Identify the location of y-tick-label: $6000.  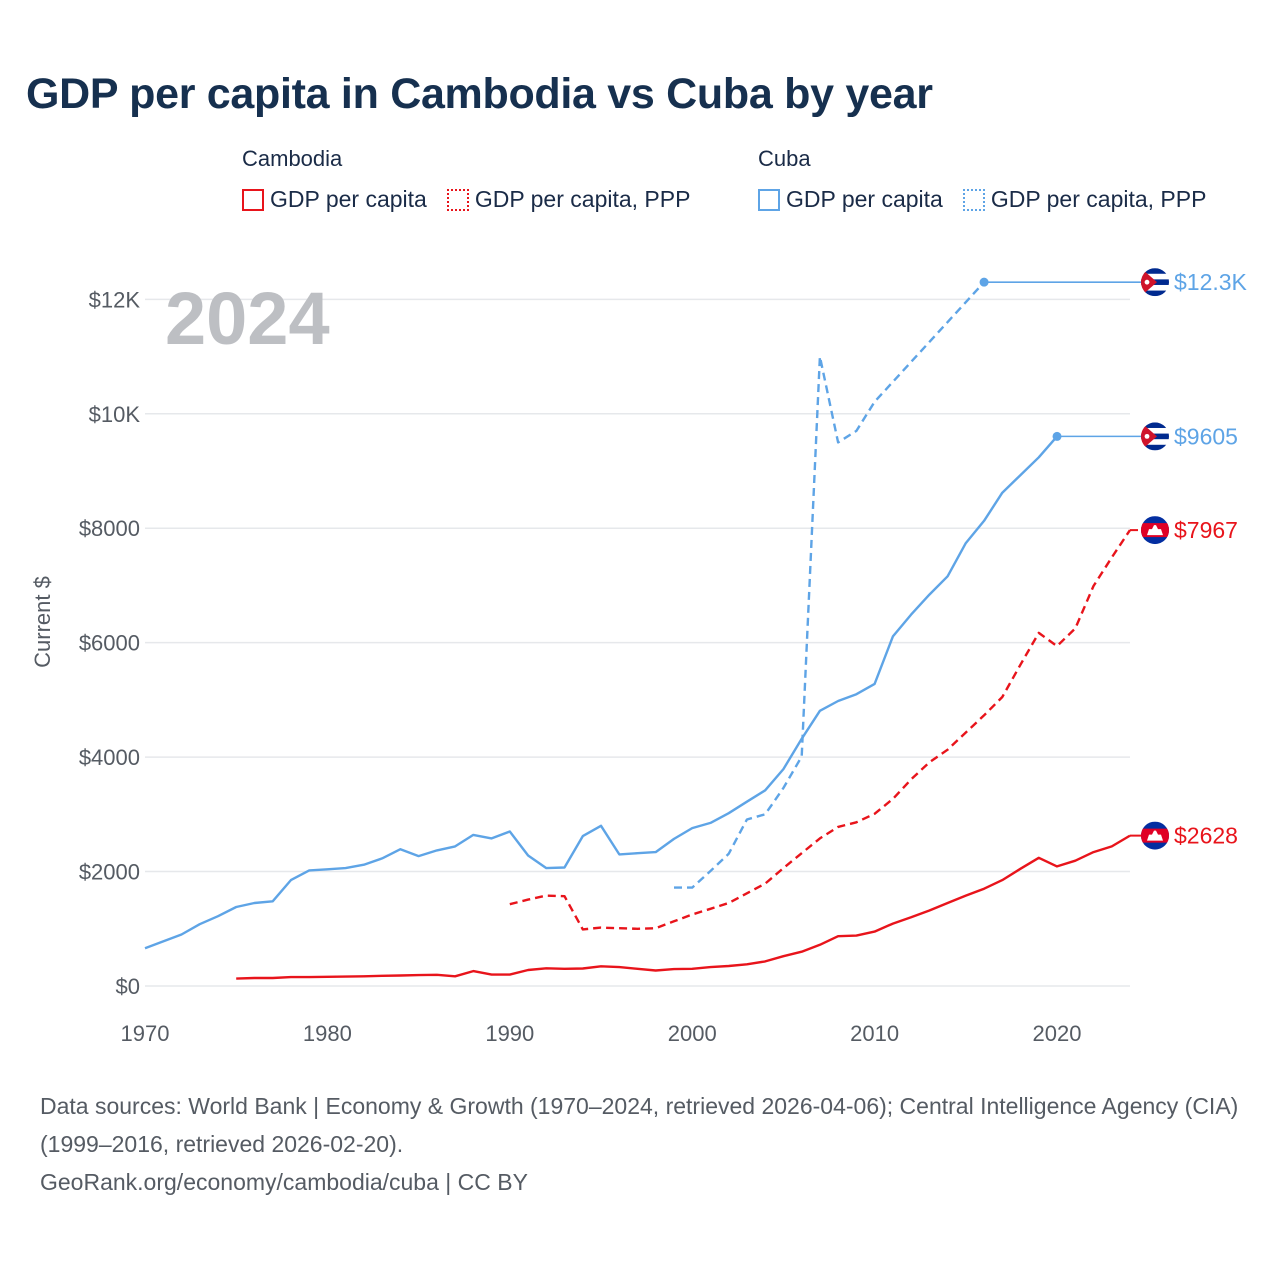
(109, 643).